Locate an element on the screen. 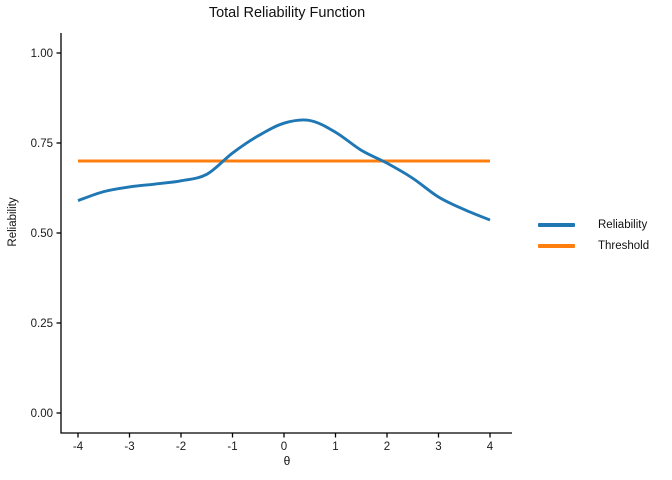 Image resolution: width=672 pixels, height=480 pixels. y-tick-label: 0.25 is located at coordinates (42, 324).